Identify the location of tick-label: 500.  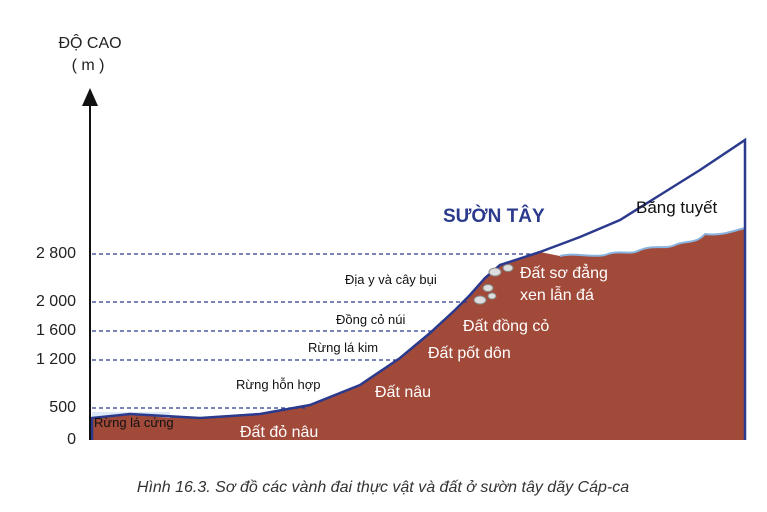
(62, 407).